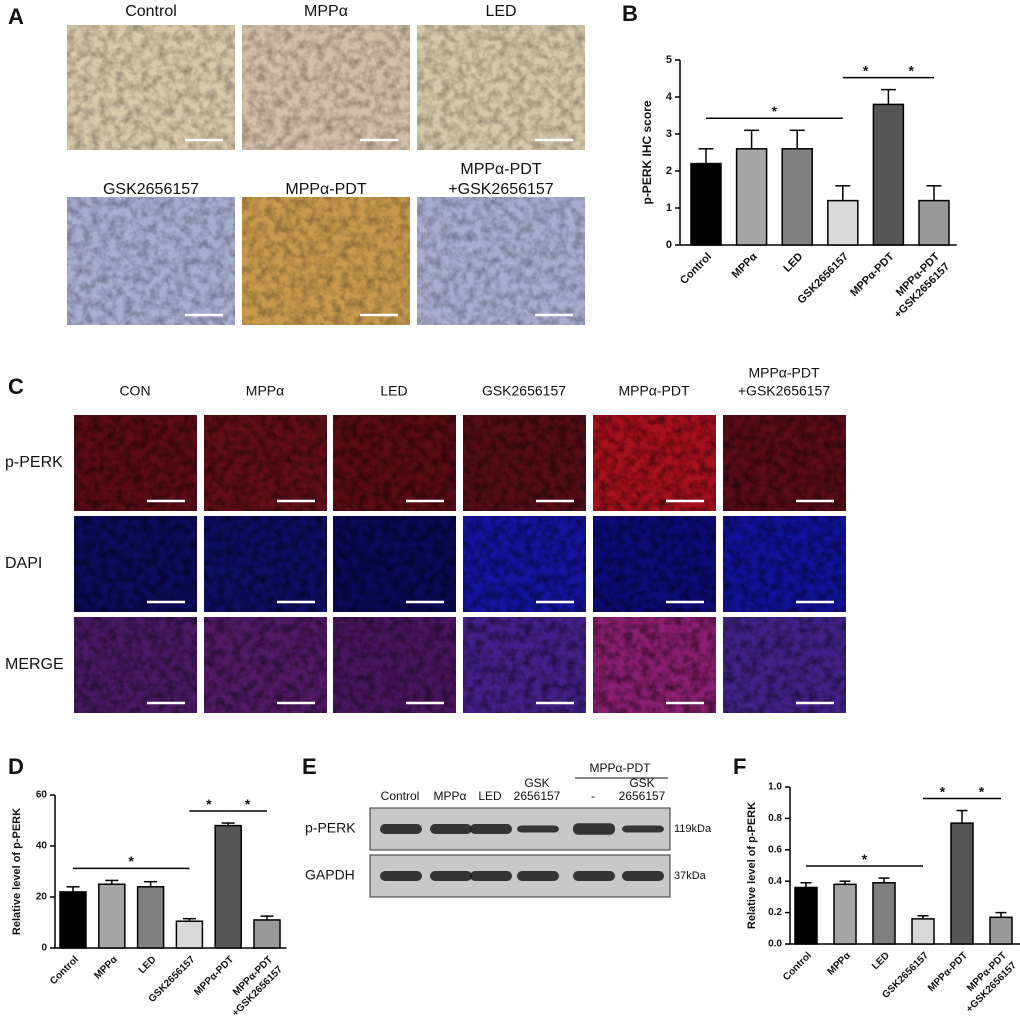 The height and width of the screenshot is (1023, 1020). Describe the element at coordinates (593, 796) in the screenshot. I see `blot-lane-label: -` at that location.